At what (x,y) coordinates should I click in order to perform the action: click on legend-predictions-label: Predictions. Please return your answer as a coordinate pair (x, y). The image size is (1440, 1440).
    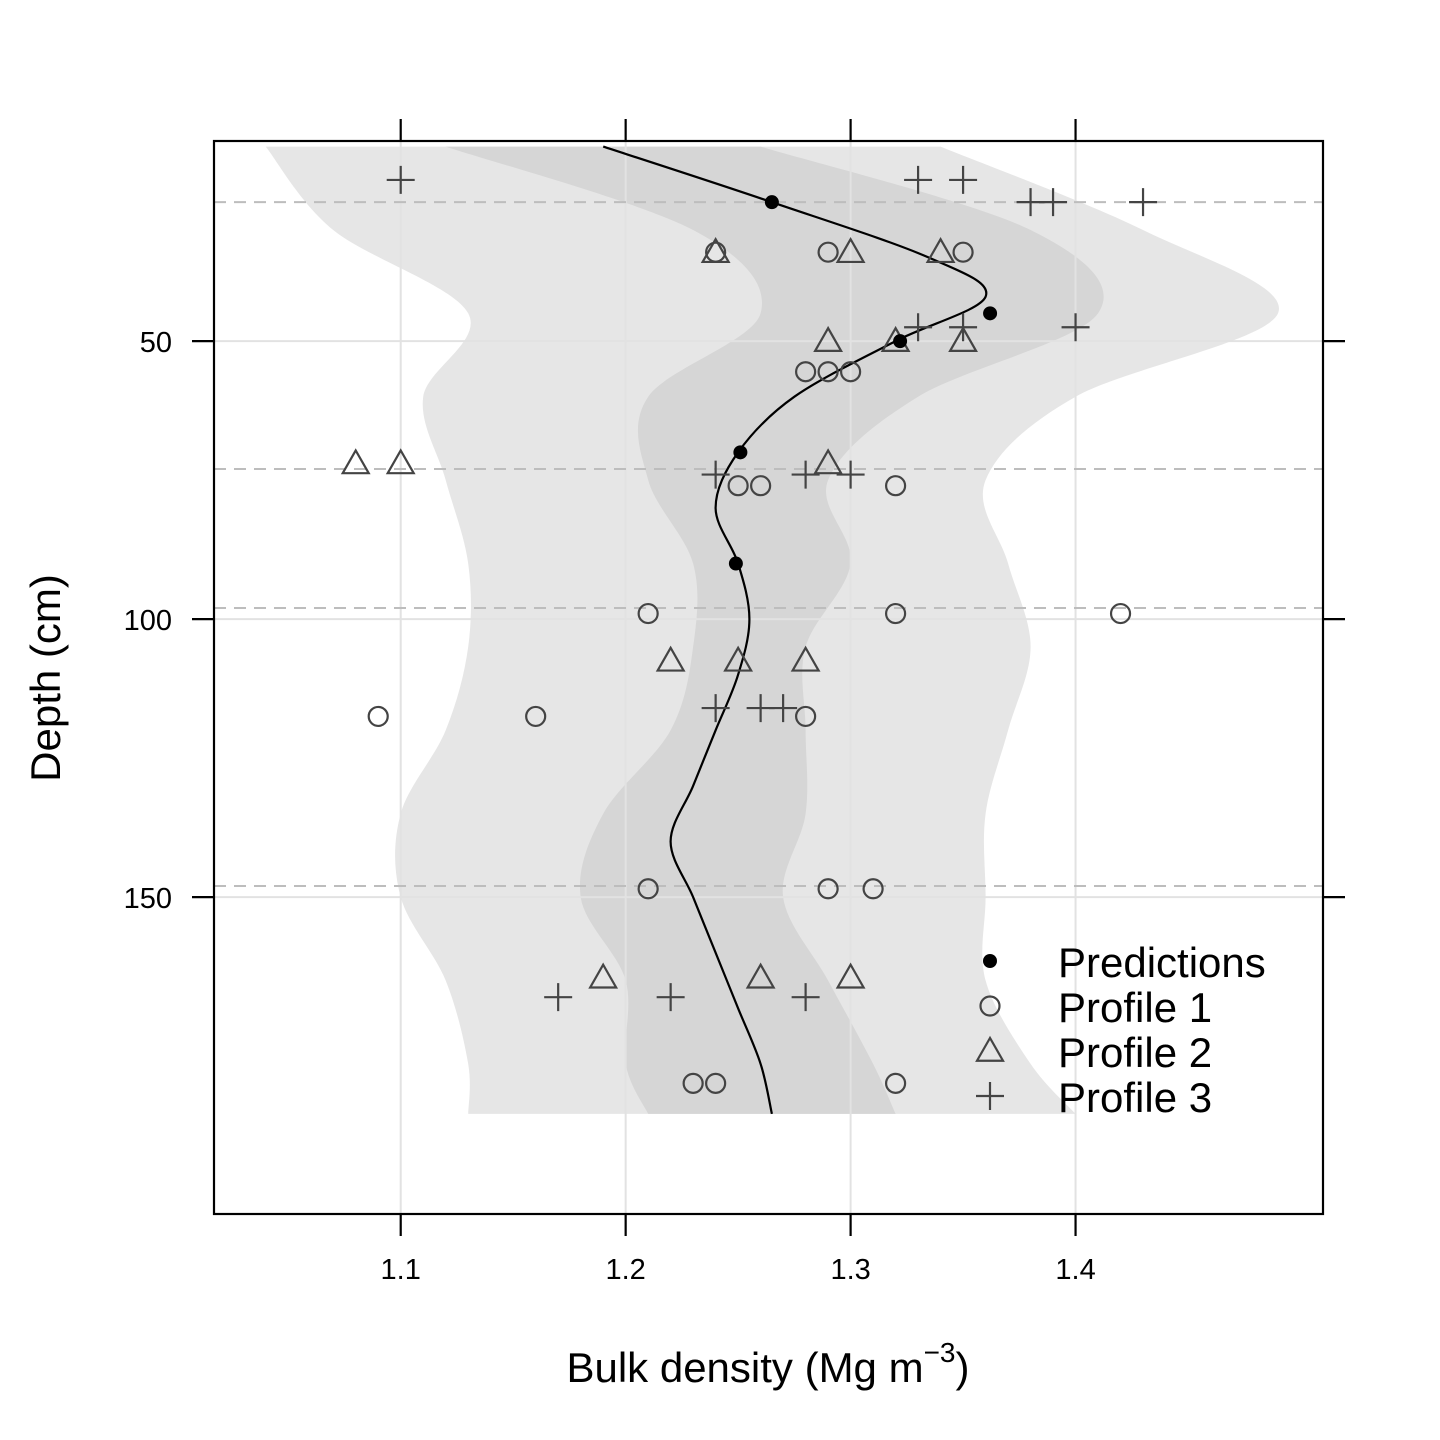
    Looking at the image, I should click on (1162, 962).